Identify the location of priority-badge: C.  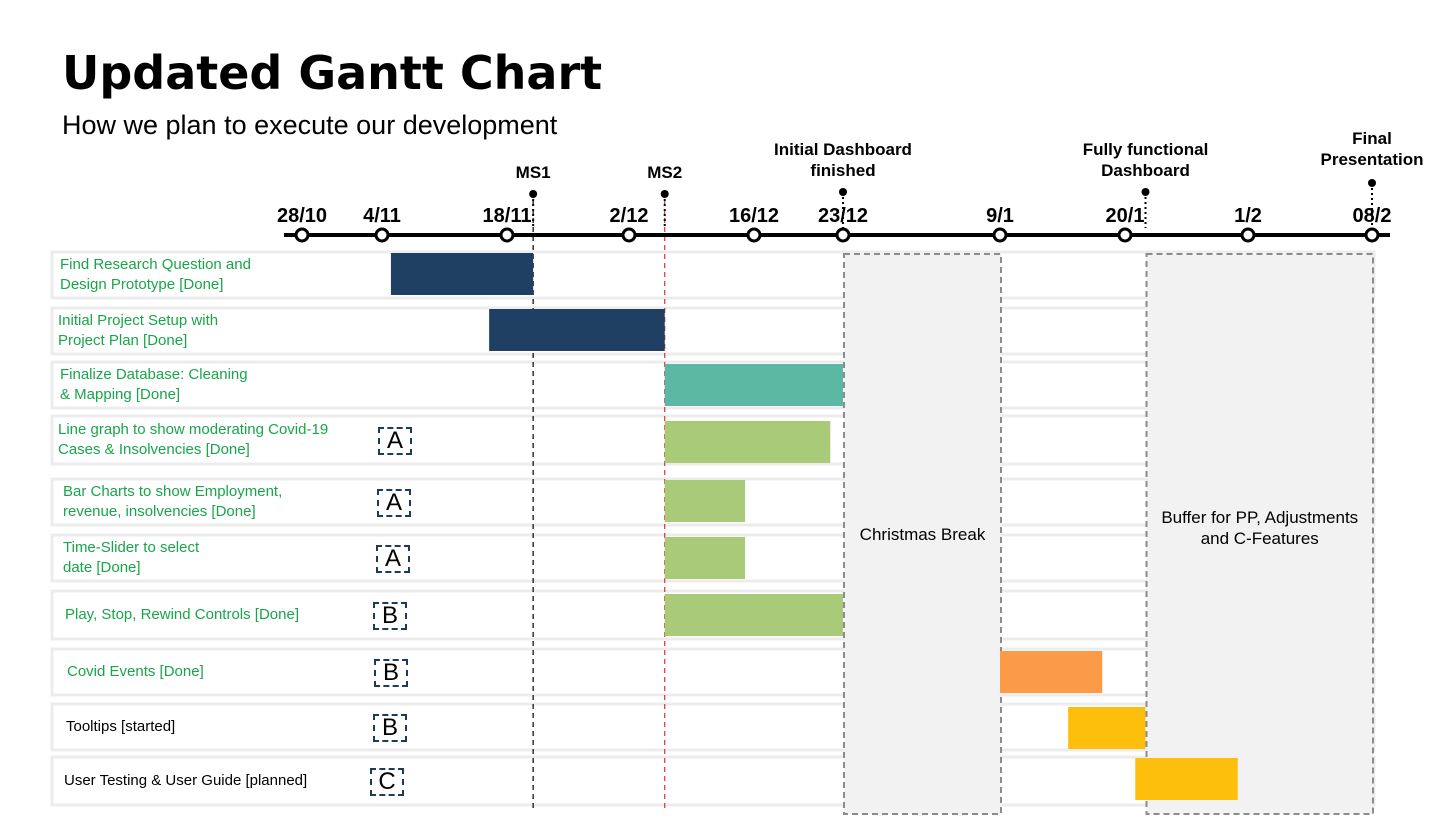
(387, 782).